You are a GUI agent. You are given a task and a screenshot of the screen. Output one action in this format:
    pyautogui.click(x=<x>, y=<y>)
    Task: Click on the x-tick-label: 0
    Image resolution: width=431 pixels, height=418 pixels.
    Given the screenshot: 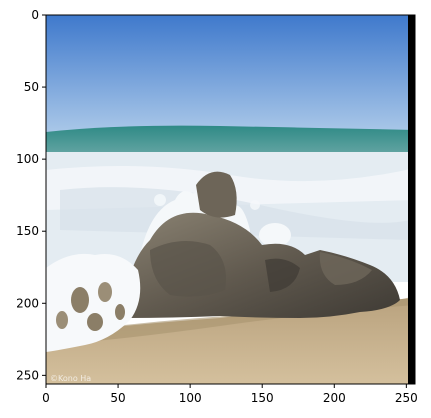 What is the action you would take?
    pyautogui.click(x=46, y=398)
    